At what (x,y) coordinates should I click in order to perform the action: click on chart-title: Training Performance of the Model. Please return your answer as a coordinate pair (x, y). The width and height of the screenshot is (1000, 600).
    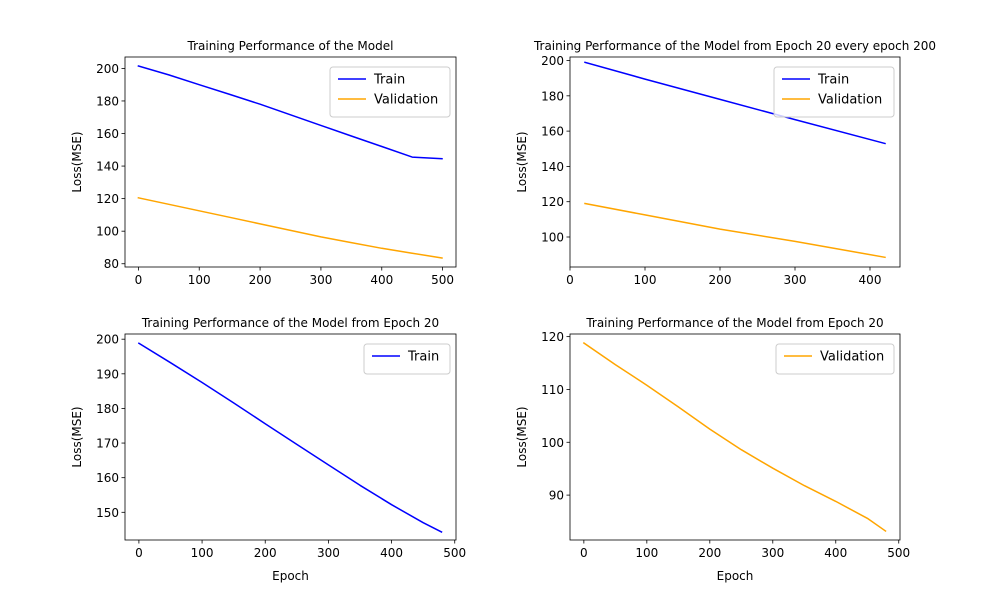
    Looking at the image, I should click on (290, 46).